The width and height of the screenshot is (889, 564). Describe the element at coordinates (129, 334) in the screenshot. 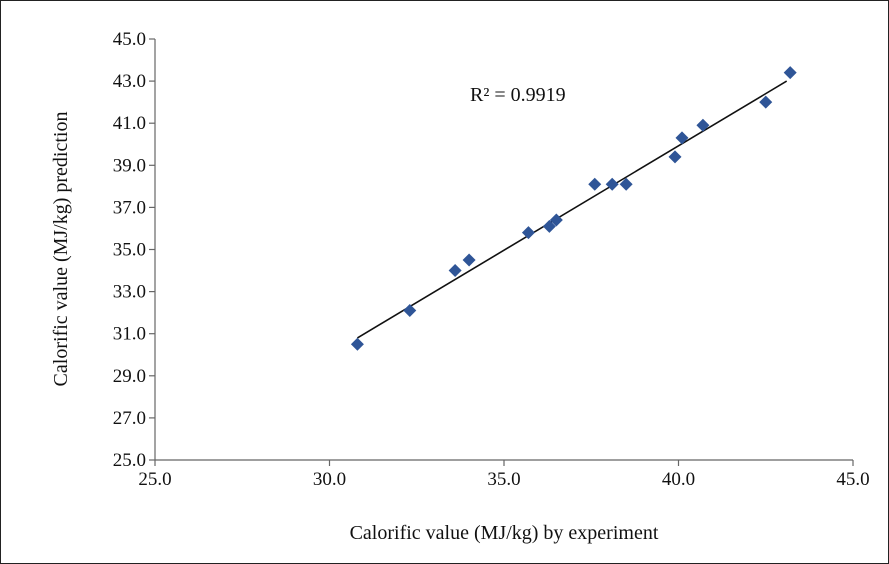

I see `y-tick-label: 31.0` at that location.